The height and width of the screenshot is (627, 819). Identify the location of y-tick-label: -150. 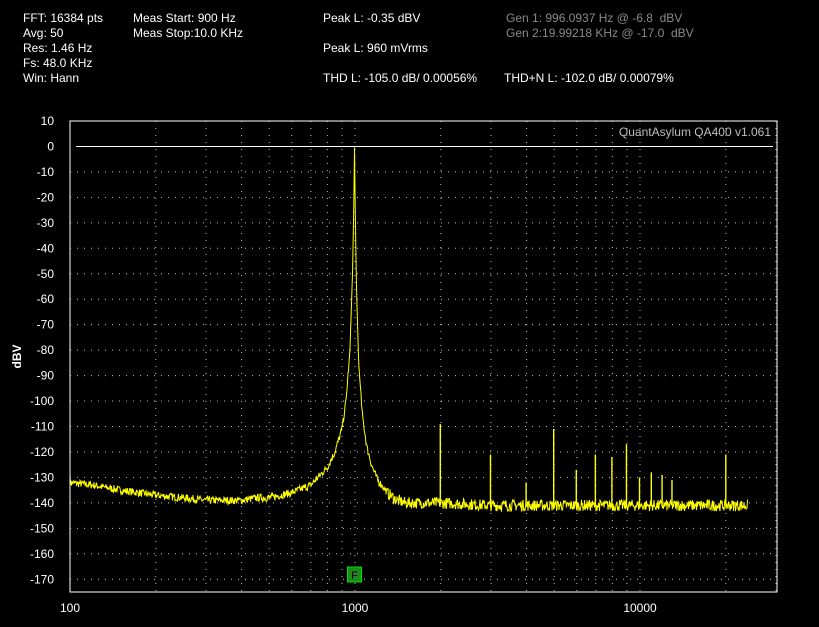
(42, 528).